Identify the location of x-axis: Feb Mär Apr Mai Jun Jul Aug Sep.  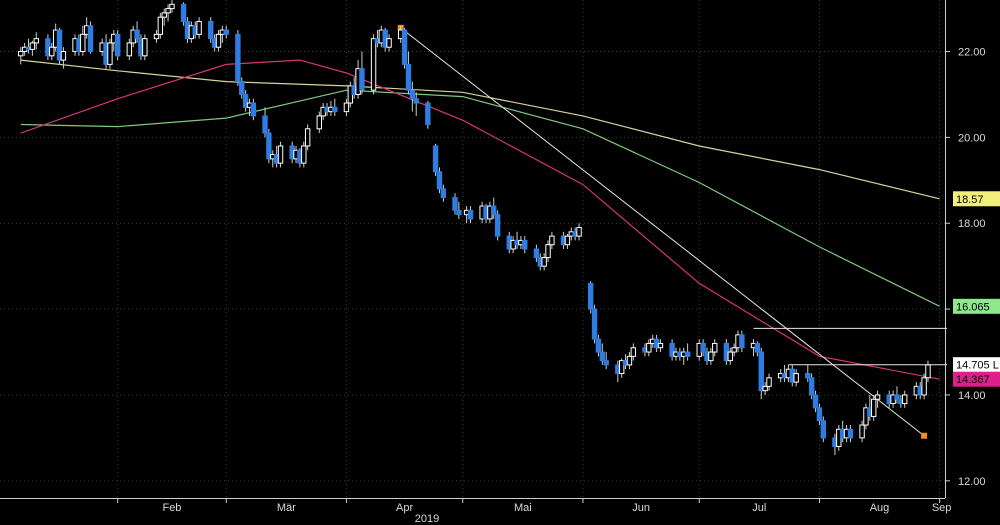
(534, 506).